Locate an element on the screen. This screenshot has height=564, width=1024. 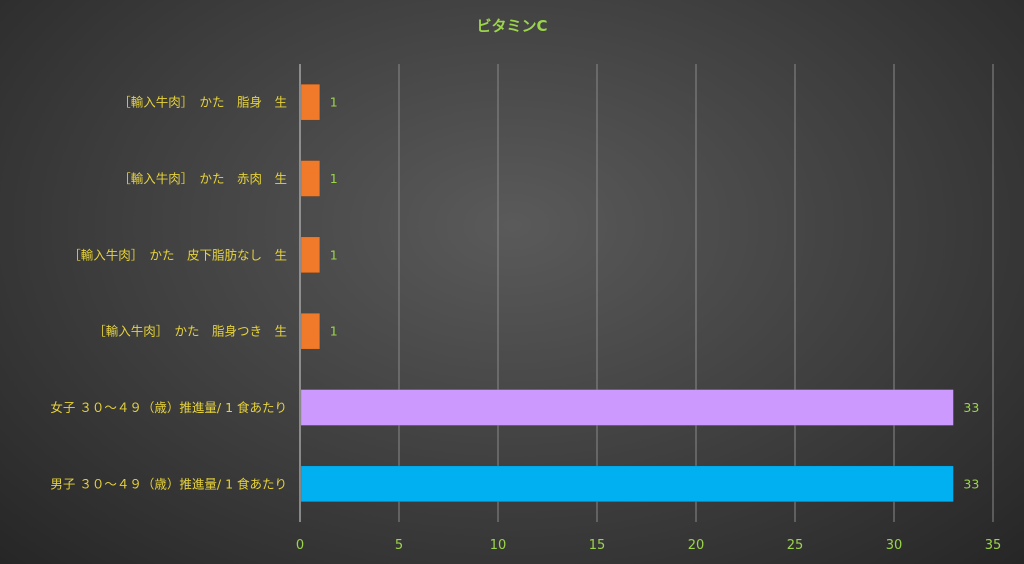
x-tick-label: 10 is located at coordinates (498, 545).